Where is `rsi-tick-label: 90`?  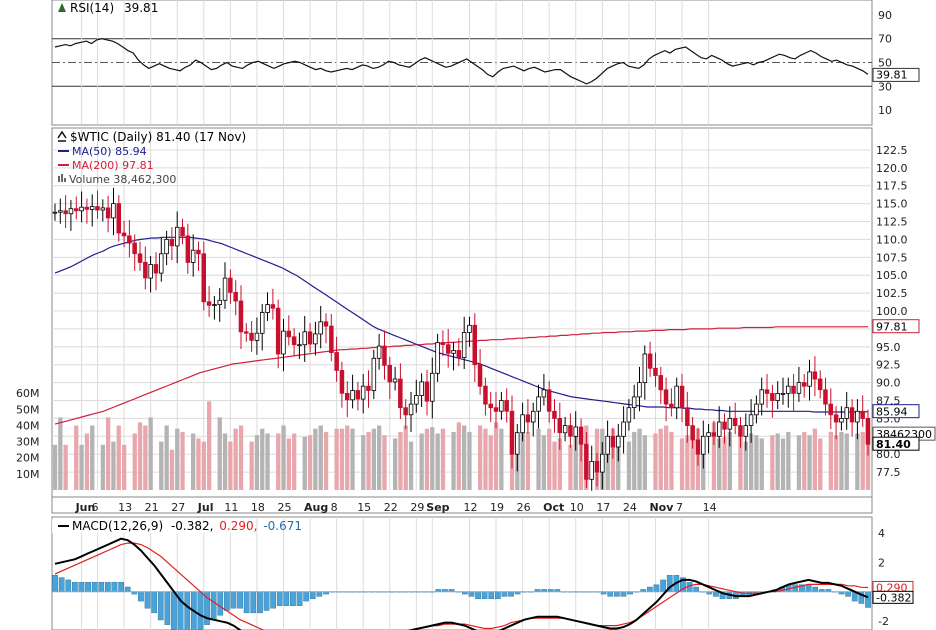 rsi-tick-label: 90 is located at coordinates (885, 15).